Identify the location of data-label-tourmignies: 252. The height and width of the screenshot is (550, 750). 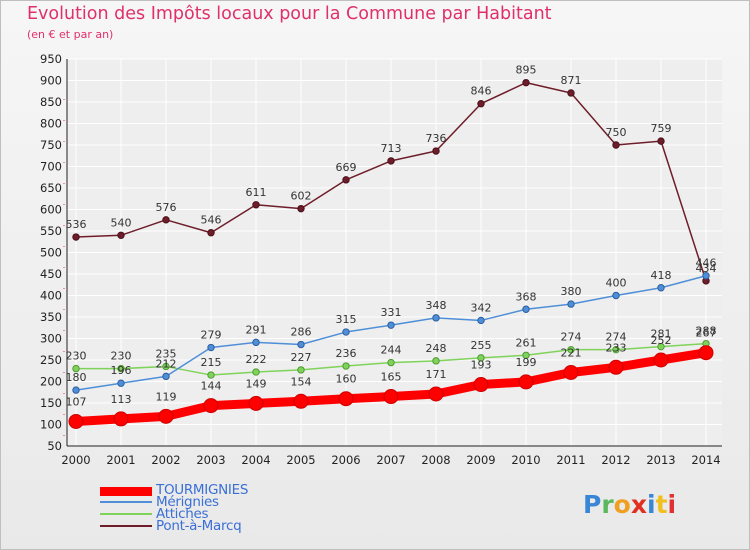
(661, 340).